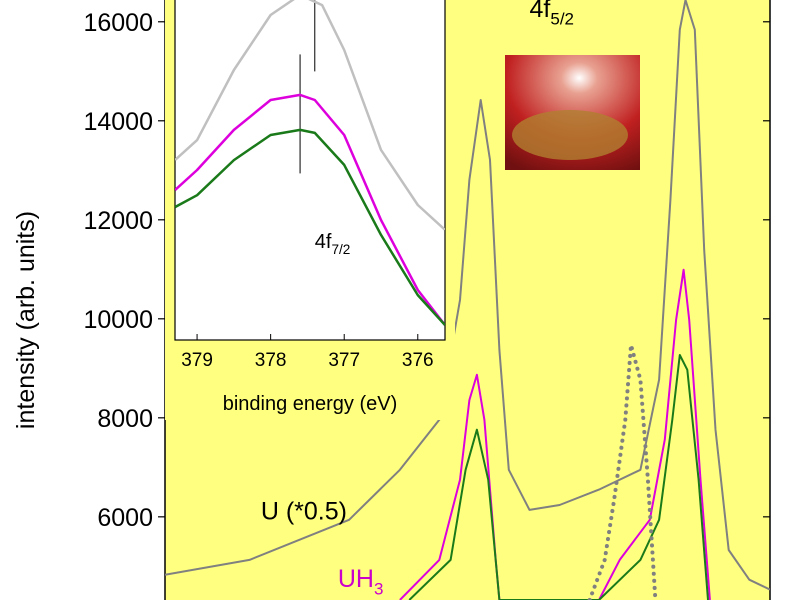  I want to click on y-tick-label: 8000, so click(125, 419).